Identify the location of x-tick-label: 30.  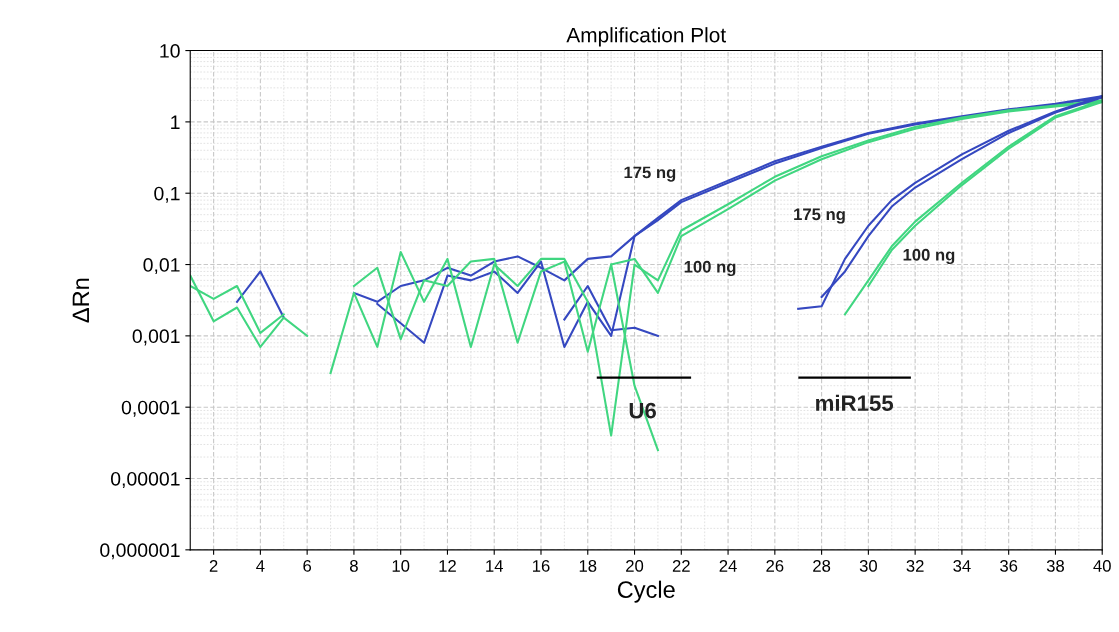
(868, 566).